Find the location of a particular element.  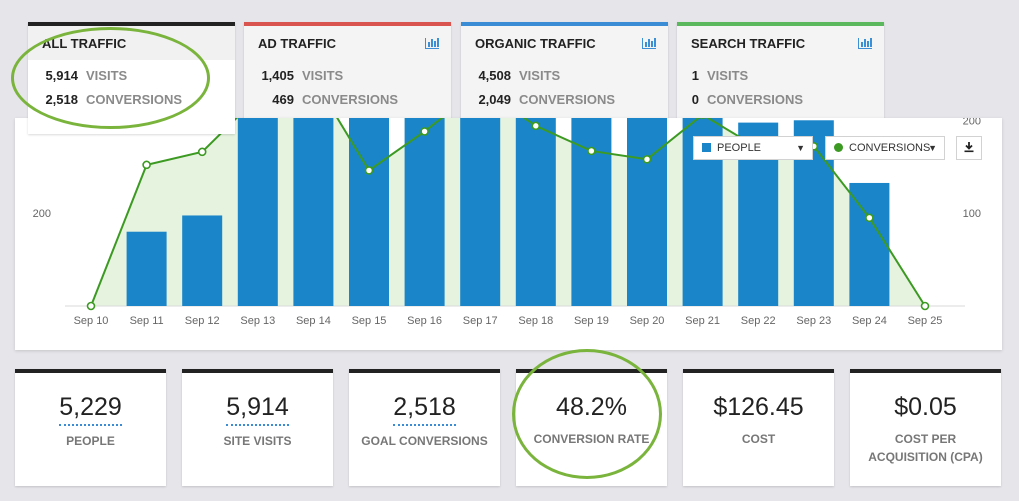

kpi-label: SITE VISITS is located at coordinates (257, 441).